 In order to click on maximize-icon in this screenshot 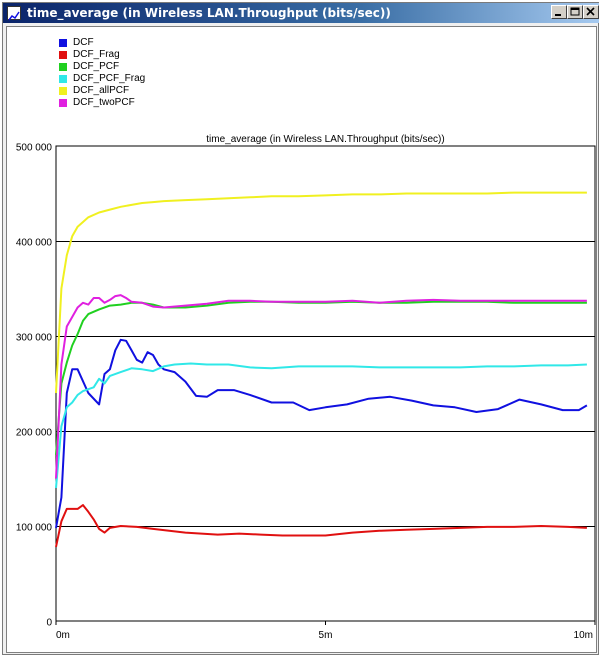, I will do `click(575, 11)`.